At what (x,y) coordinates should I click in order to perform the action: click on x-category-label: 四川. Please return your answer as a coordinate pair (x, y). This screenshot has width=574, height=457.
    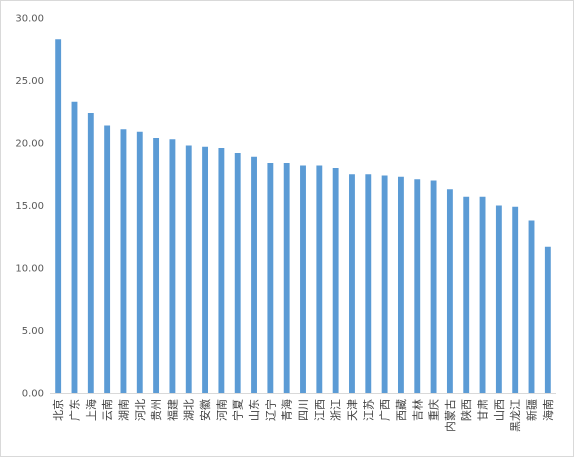
    Looking at the image, I should click on (303, 410).